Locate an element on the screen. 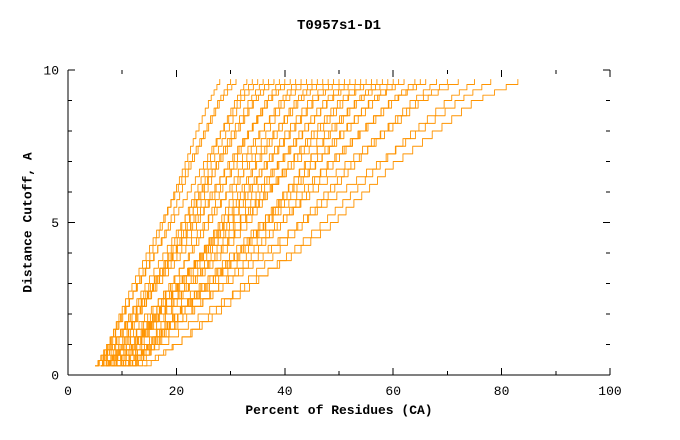  x-tick-label: 80 is located at coordinates (502, 391).